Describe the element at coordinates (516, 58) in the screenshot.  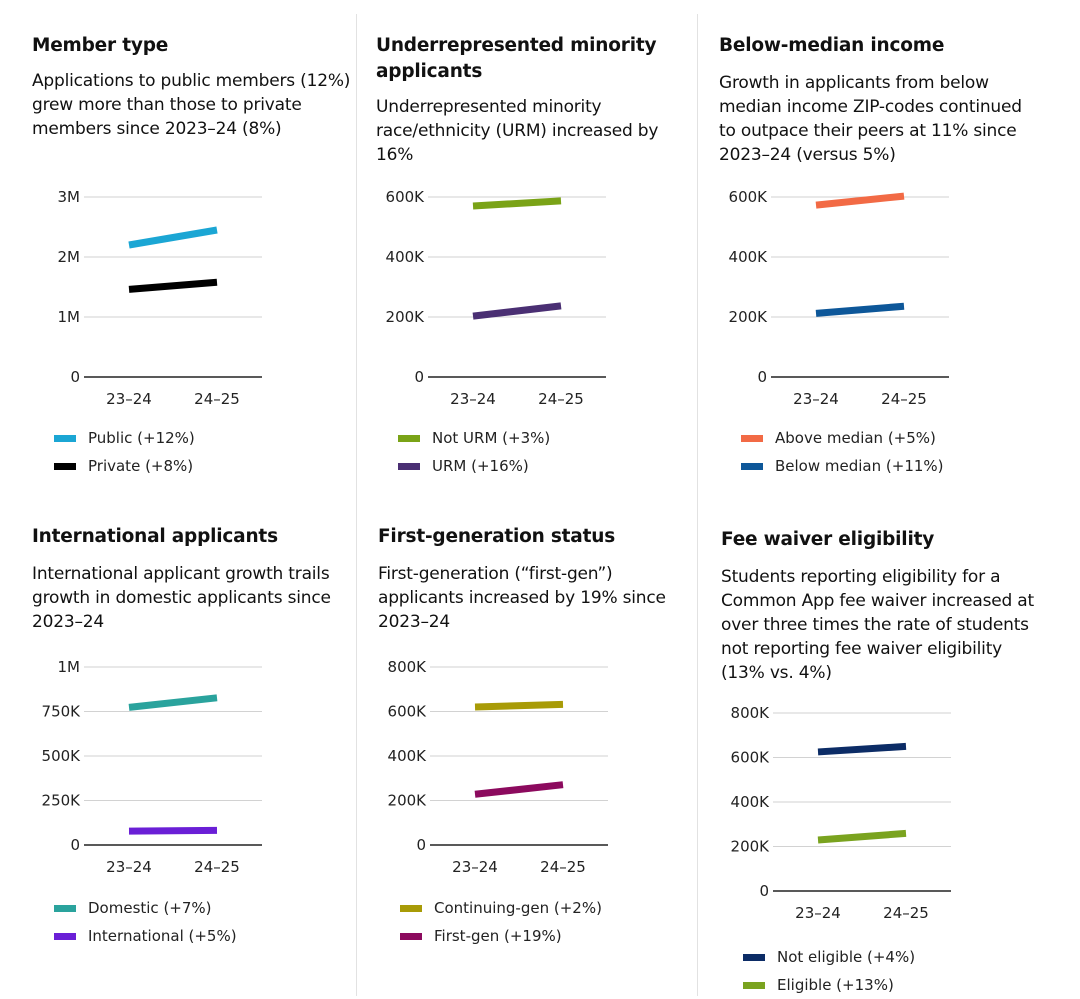
I see `panel-title: Underrepresented minority applicants` at that location.